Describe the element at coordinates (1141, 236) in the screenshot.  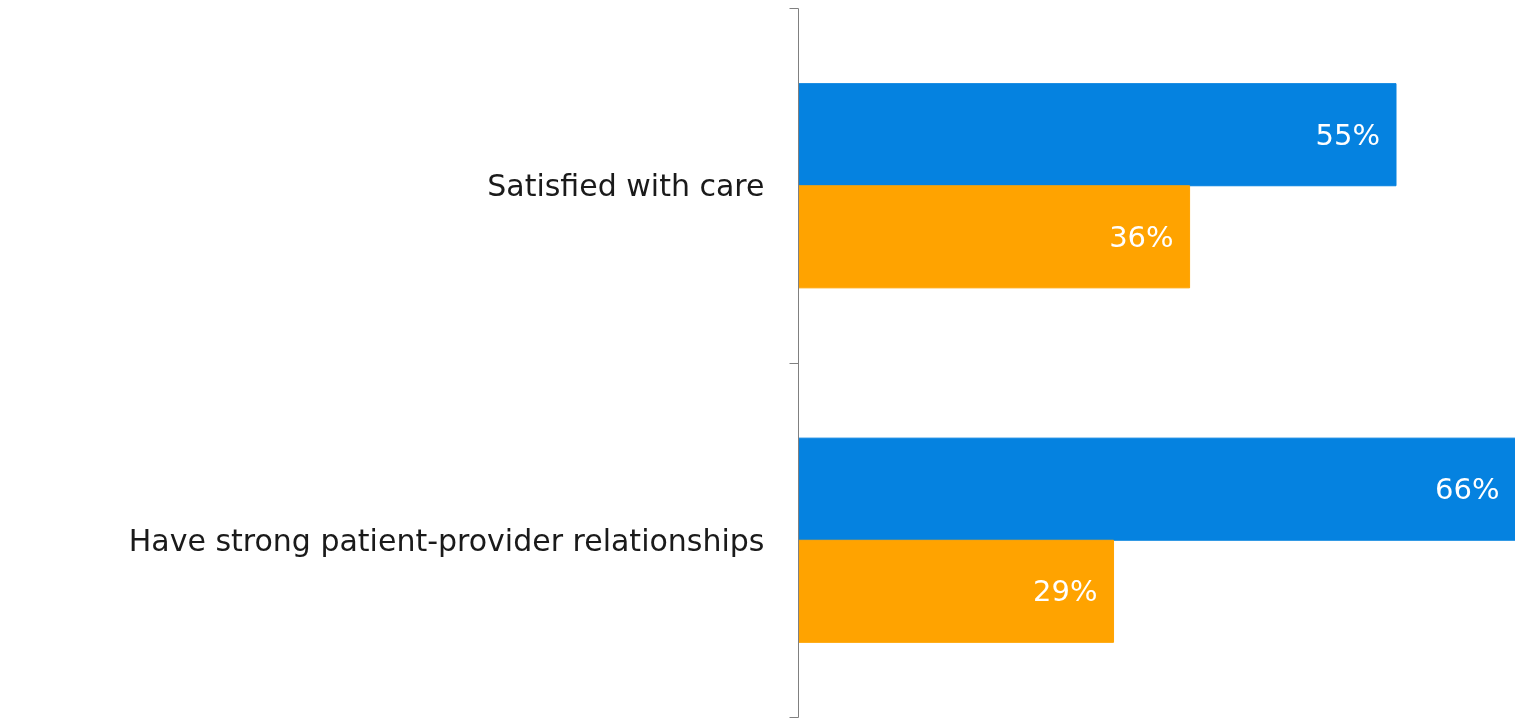
I see `data-label: 36%` at that location.